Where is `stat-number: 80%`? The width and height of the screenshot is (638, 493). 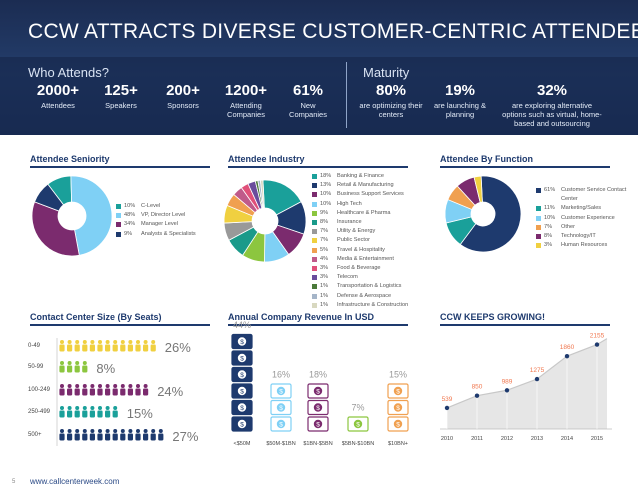 stat-number: 80% is located at coordinates (391, 90).